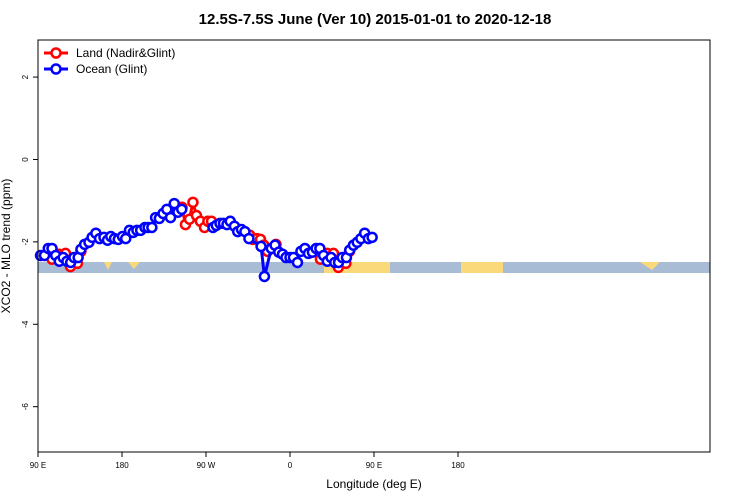 The image size is (750, 500). What do you see at coordinates (6, 246) in the screenshot?
I see `y-axis-label: XCO2 - MLO trend (ppm)` at bounding box center [6, 246].